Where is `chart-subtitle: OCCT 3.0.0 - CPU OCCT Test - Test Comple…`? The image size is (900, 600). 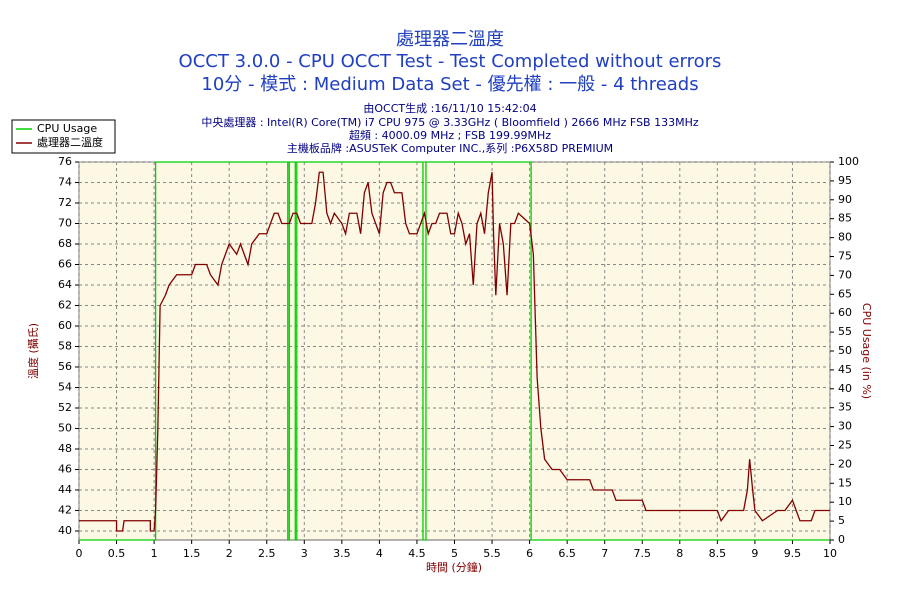 chart-subtitle: OCCT 3.0.0 - CPU OCCT Test - Test Comple… is located at coordinates (450, 61).